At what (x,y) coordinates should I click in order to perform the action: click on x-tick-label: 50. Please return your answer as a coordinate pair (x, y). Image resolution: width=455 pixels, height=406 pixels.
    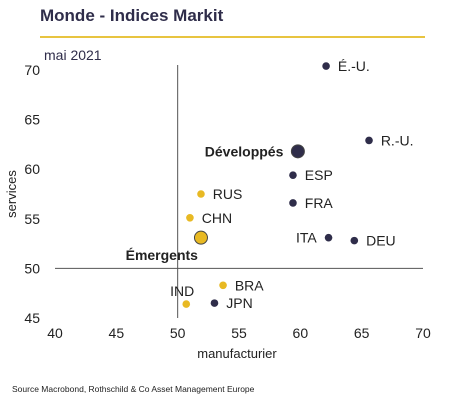
    Looking at the image, I should click on (178, 333).